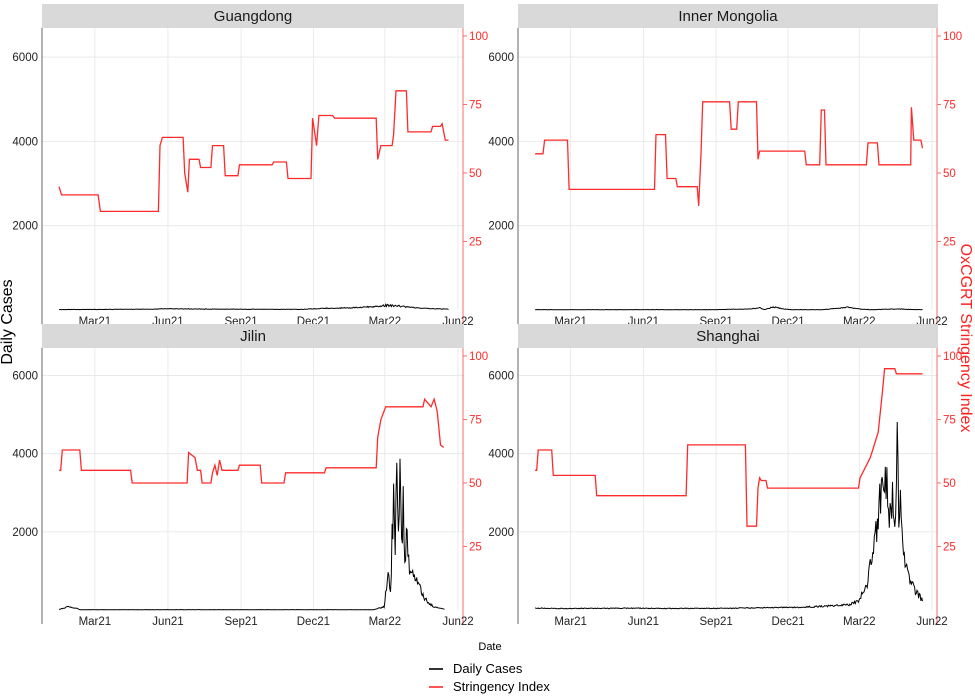 This screenshot has width=975, height=700. Describe the element at coordinates (488, 668) in the screenshot. I see `legend-label-cases: Daily Cases` at that location.